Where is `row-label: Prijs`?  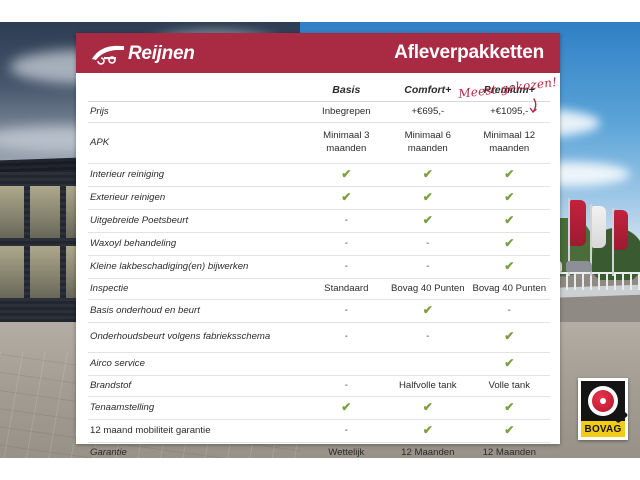
row-label: Prijs is located at coordinates (99, 111).